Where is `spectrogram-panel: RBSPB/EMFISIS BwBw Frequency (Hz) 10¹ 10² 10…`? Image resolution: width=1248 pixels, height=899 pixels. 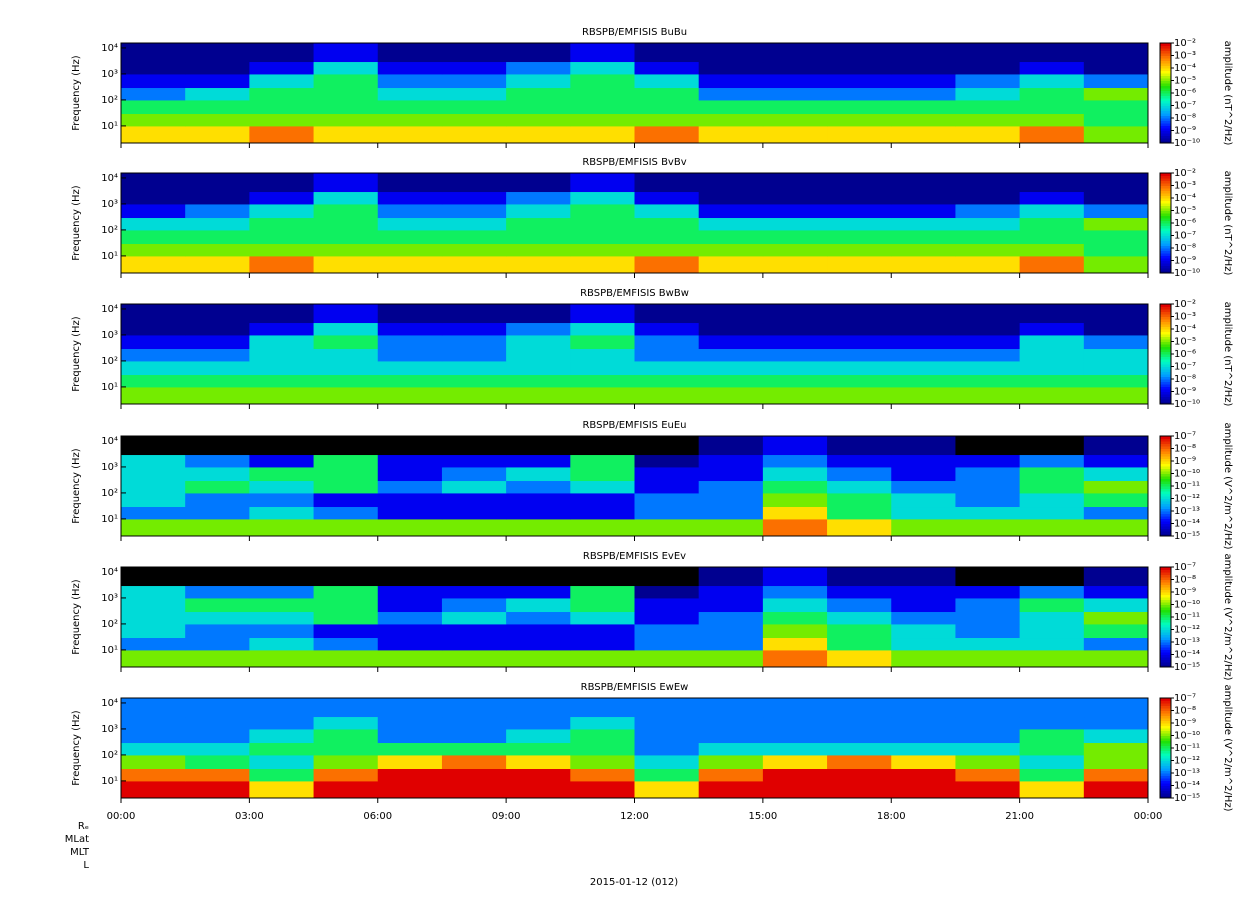 spectrogram-panel: RBSPB/EMFISIS BwBw Frequency (Hz) 10¹ 10² 10… is located at coordinates (652, 349).